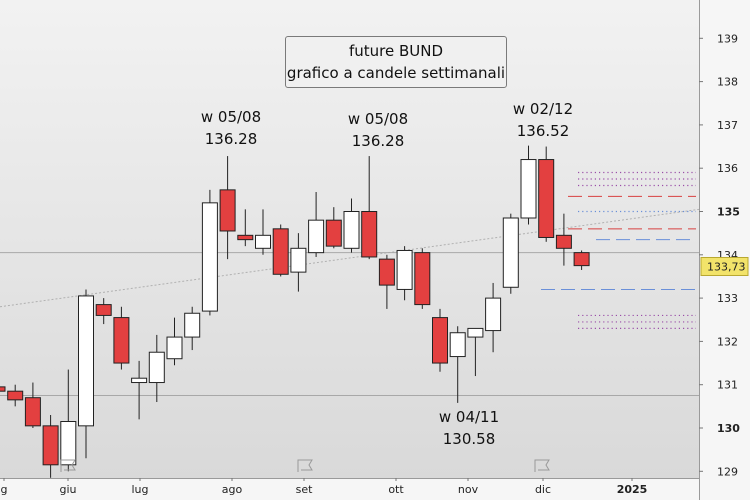 Image resolution: width=750 pixels, height=500 pixels. What do you see at coordinates (727, 385) in the screenshot?
I see `y-tick-label: 131` at bounding box center [727, 385].